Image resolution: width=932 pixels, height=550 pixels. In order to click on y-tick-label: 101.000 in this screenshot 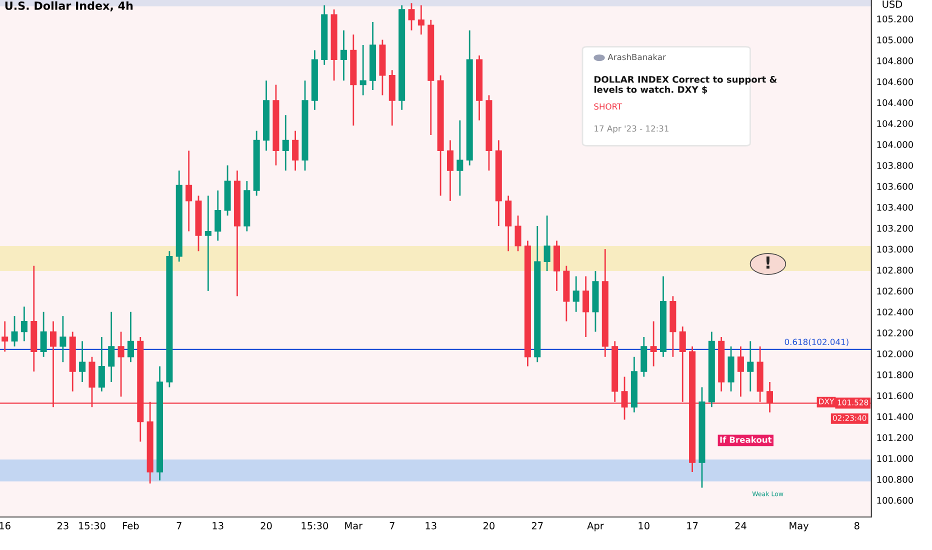, I will do `click(895, 458)`.